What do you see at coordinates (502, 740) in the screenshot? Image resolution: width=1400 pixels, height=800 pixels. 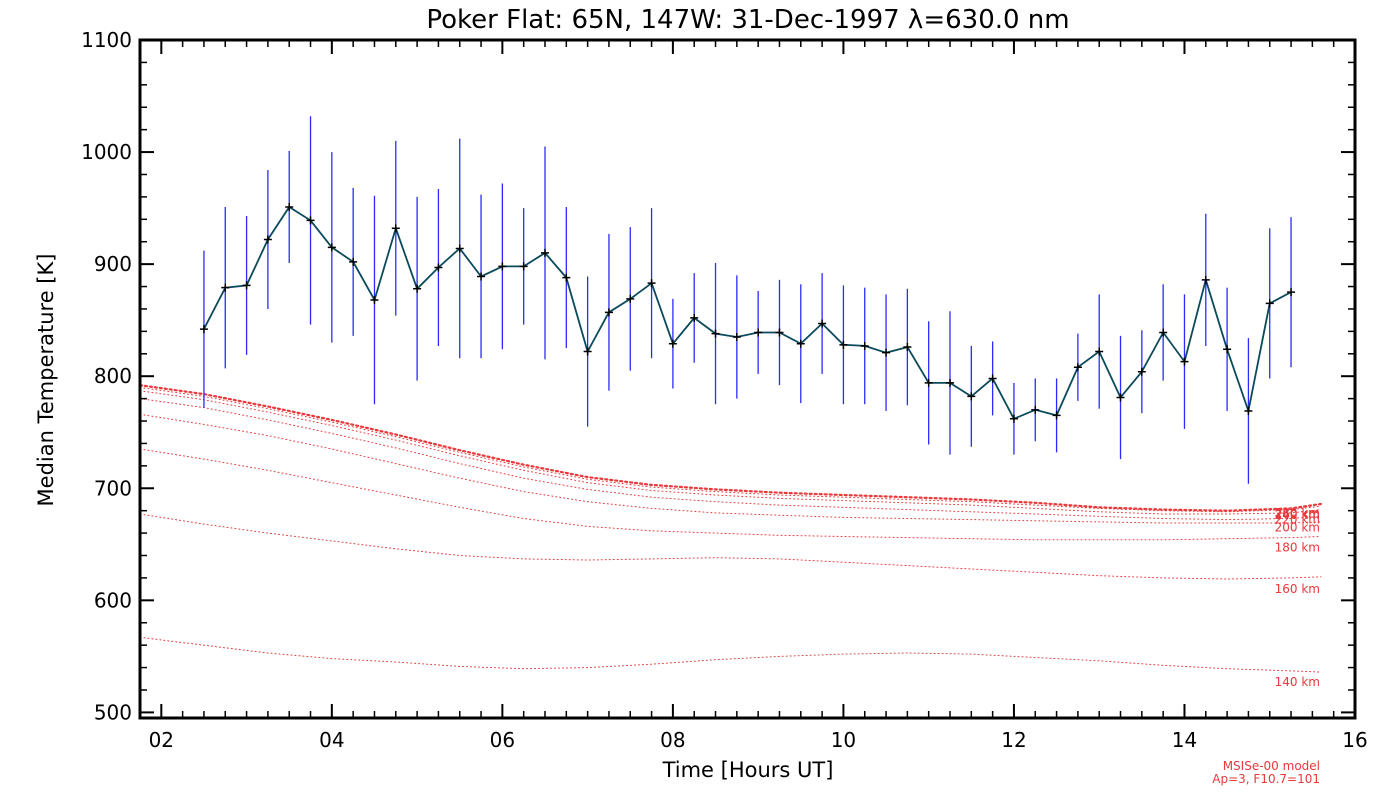 I see `x-tick-label: 06` at bounding box center [502, 740].